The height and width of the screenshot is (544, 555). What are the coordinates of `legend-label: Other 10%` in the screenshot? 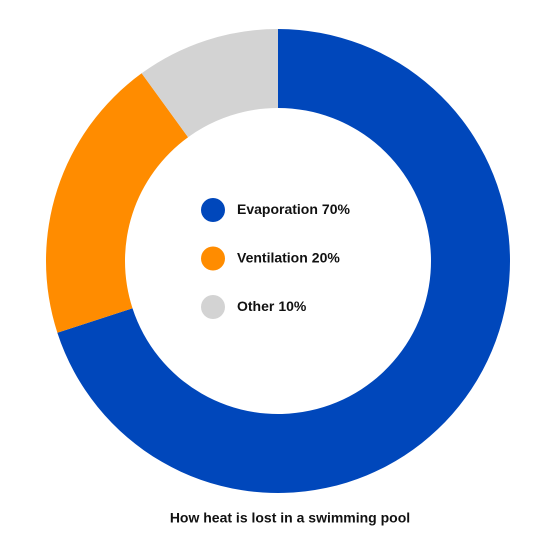 It's located at (272, 306).